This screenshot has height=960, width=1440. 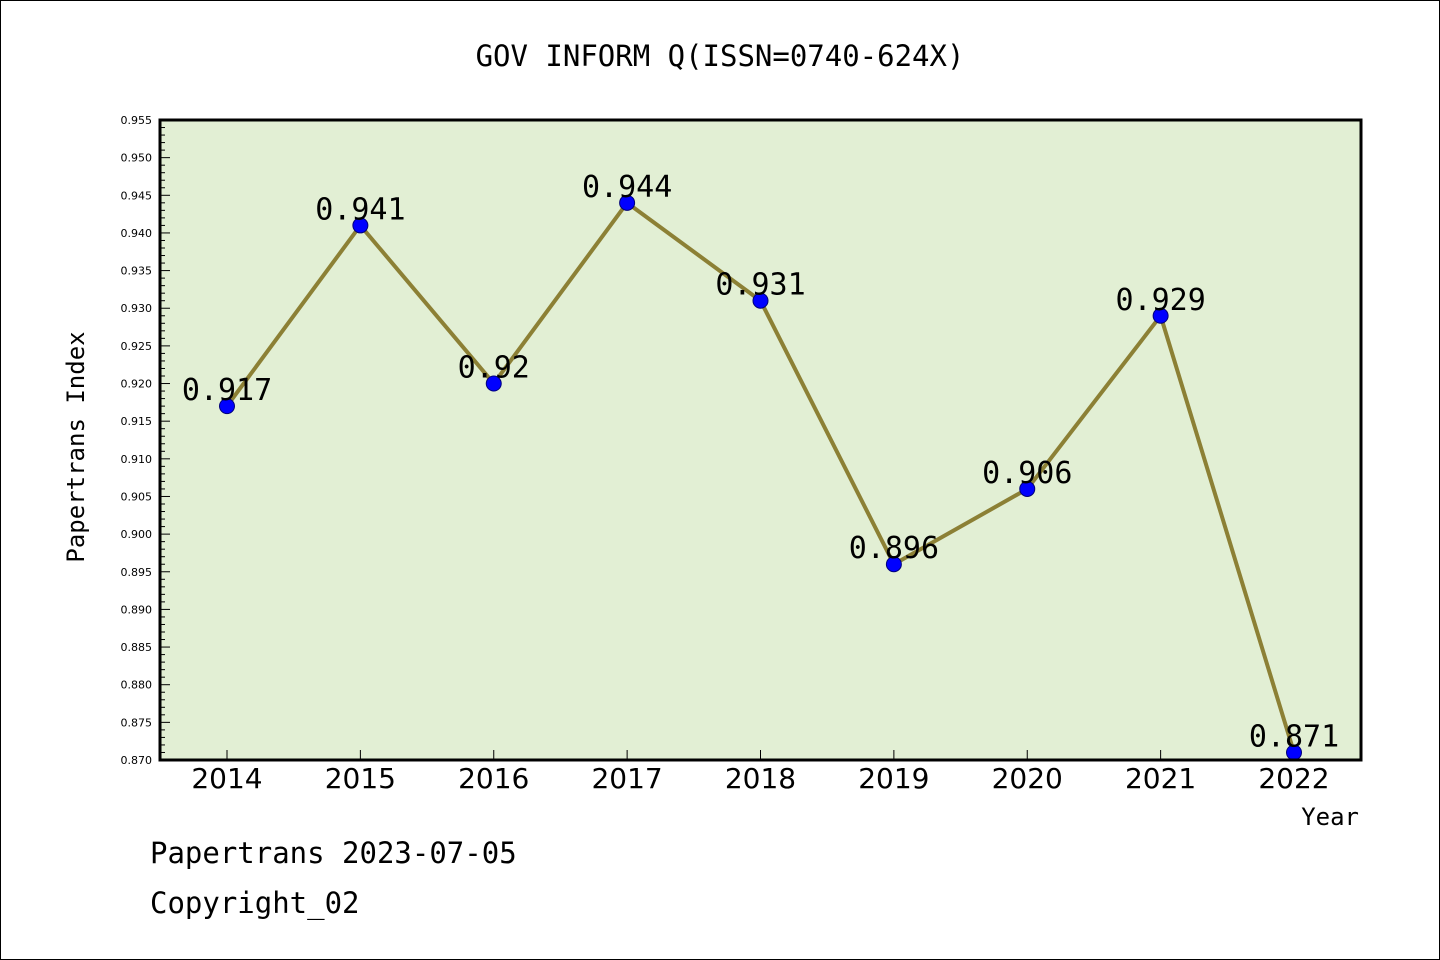 I want to click on y-tick-label: 0.940, so click(x=137, y=233).